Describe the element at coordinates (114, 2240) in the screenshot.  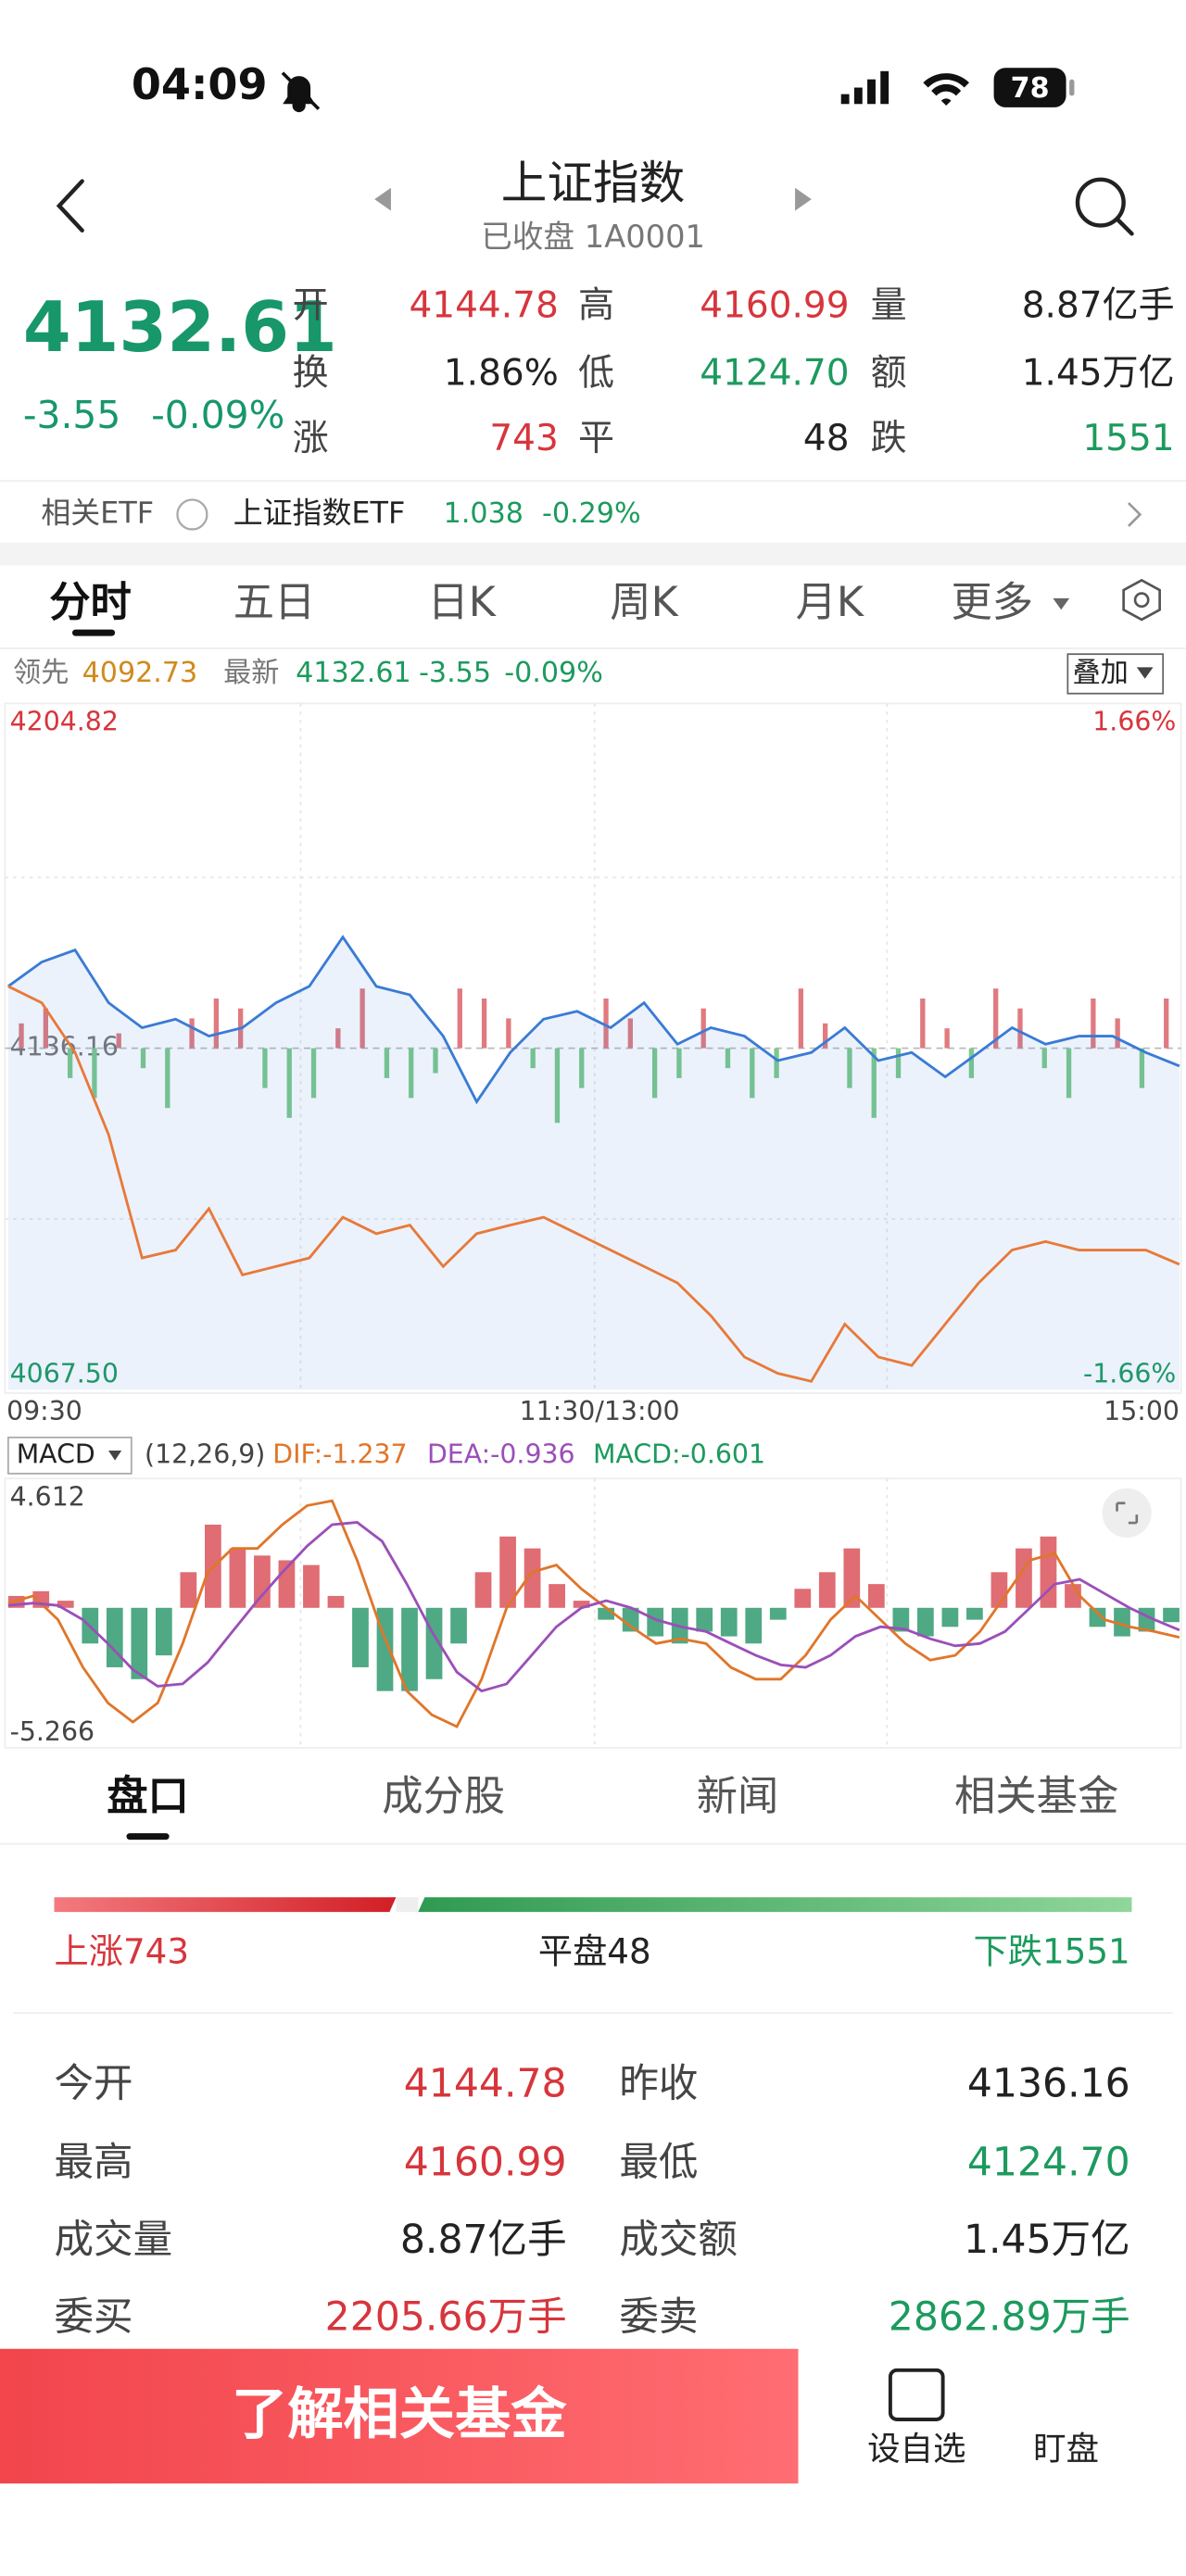
I see `quote-label: 成交量` at that location.